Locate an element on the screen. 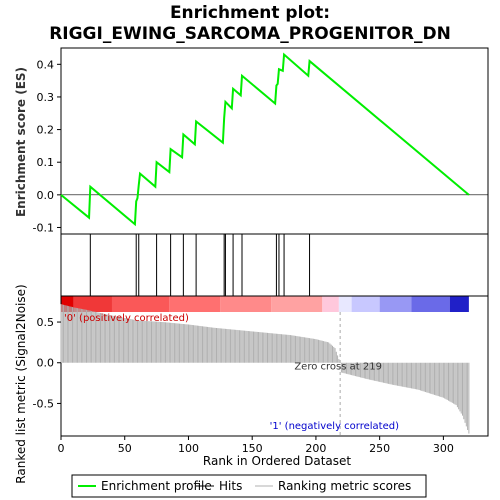  es-y-tick-label: 0.0 is located at coordinates (46, 195).